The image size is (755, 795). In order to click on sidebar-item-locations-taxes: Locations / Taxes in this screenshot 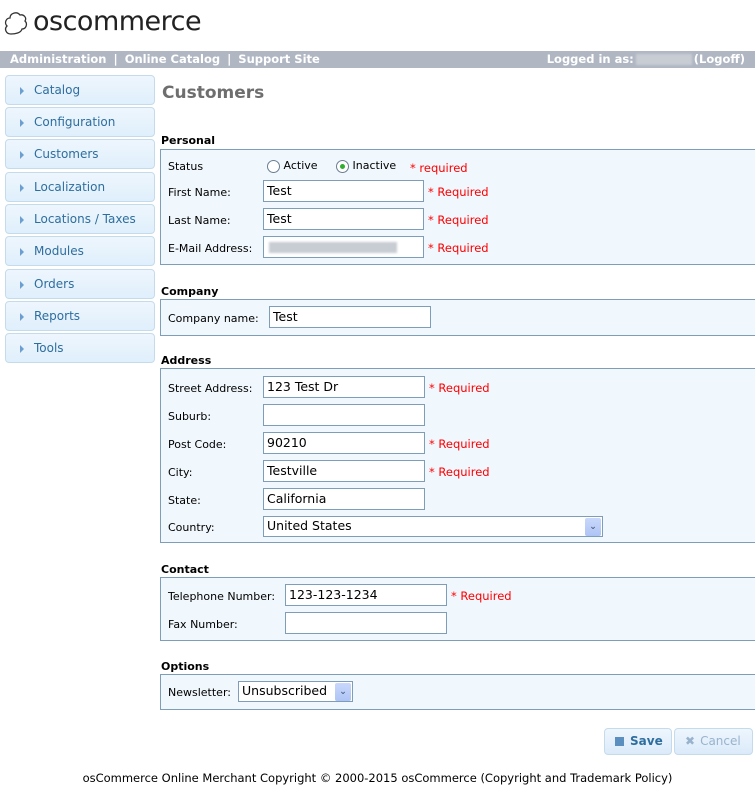, I will do `click(80, 219)`.